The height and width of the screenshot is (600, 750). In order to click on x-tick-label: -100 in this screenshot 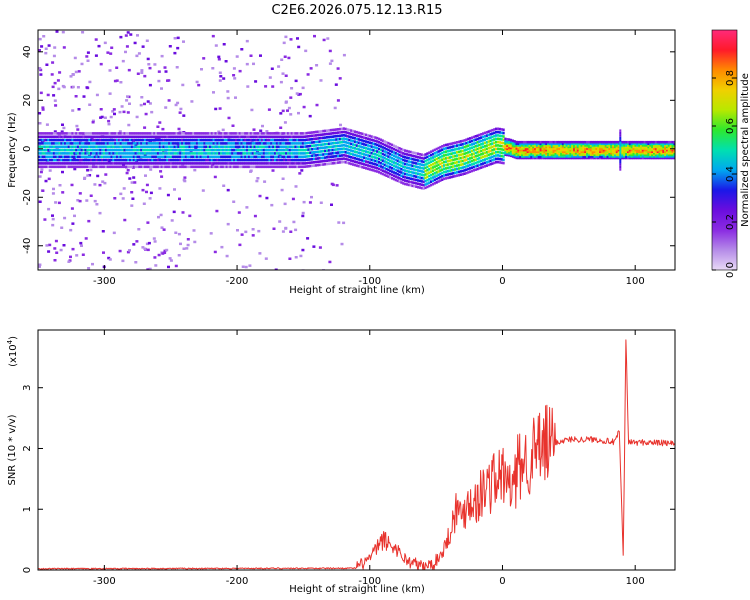, I will do `click(369, 281)`.